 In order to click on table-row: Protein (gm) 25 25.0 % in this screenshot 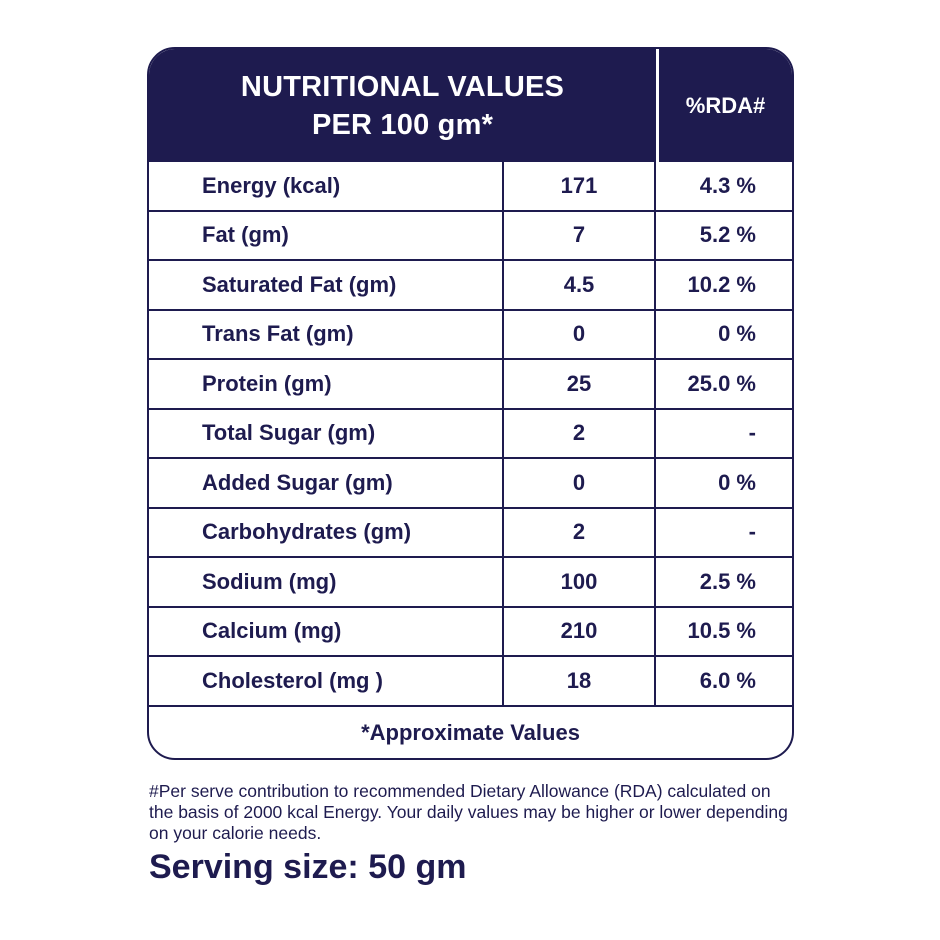, I will do `click(470, 385)`.